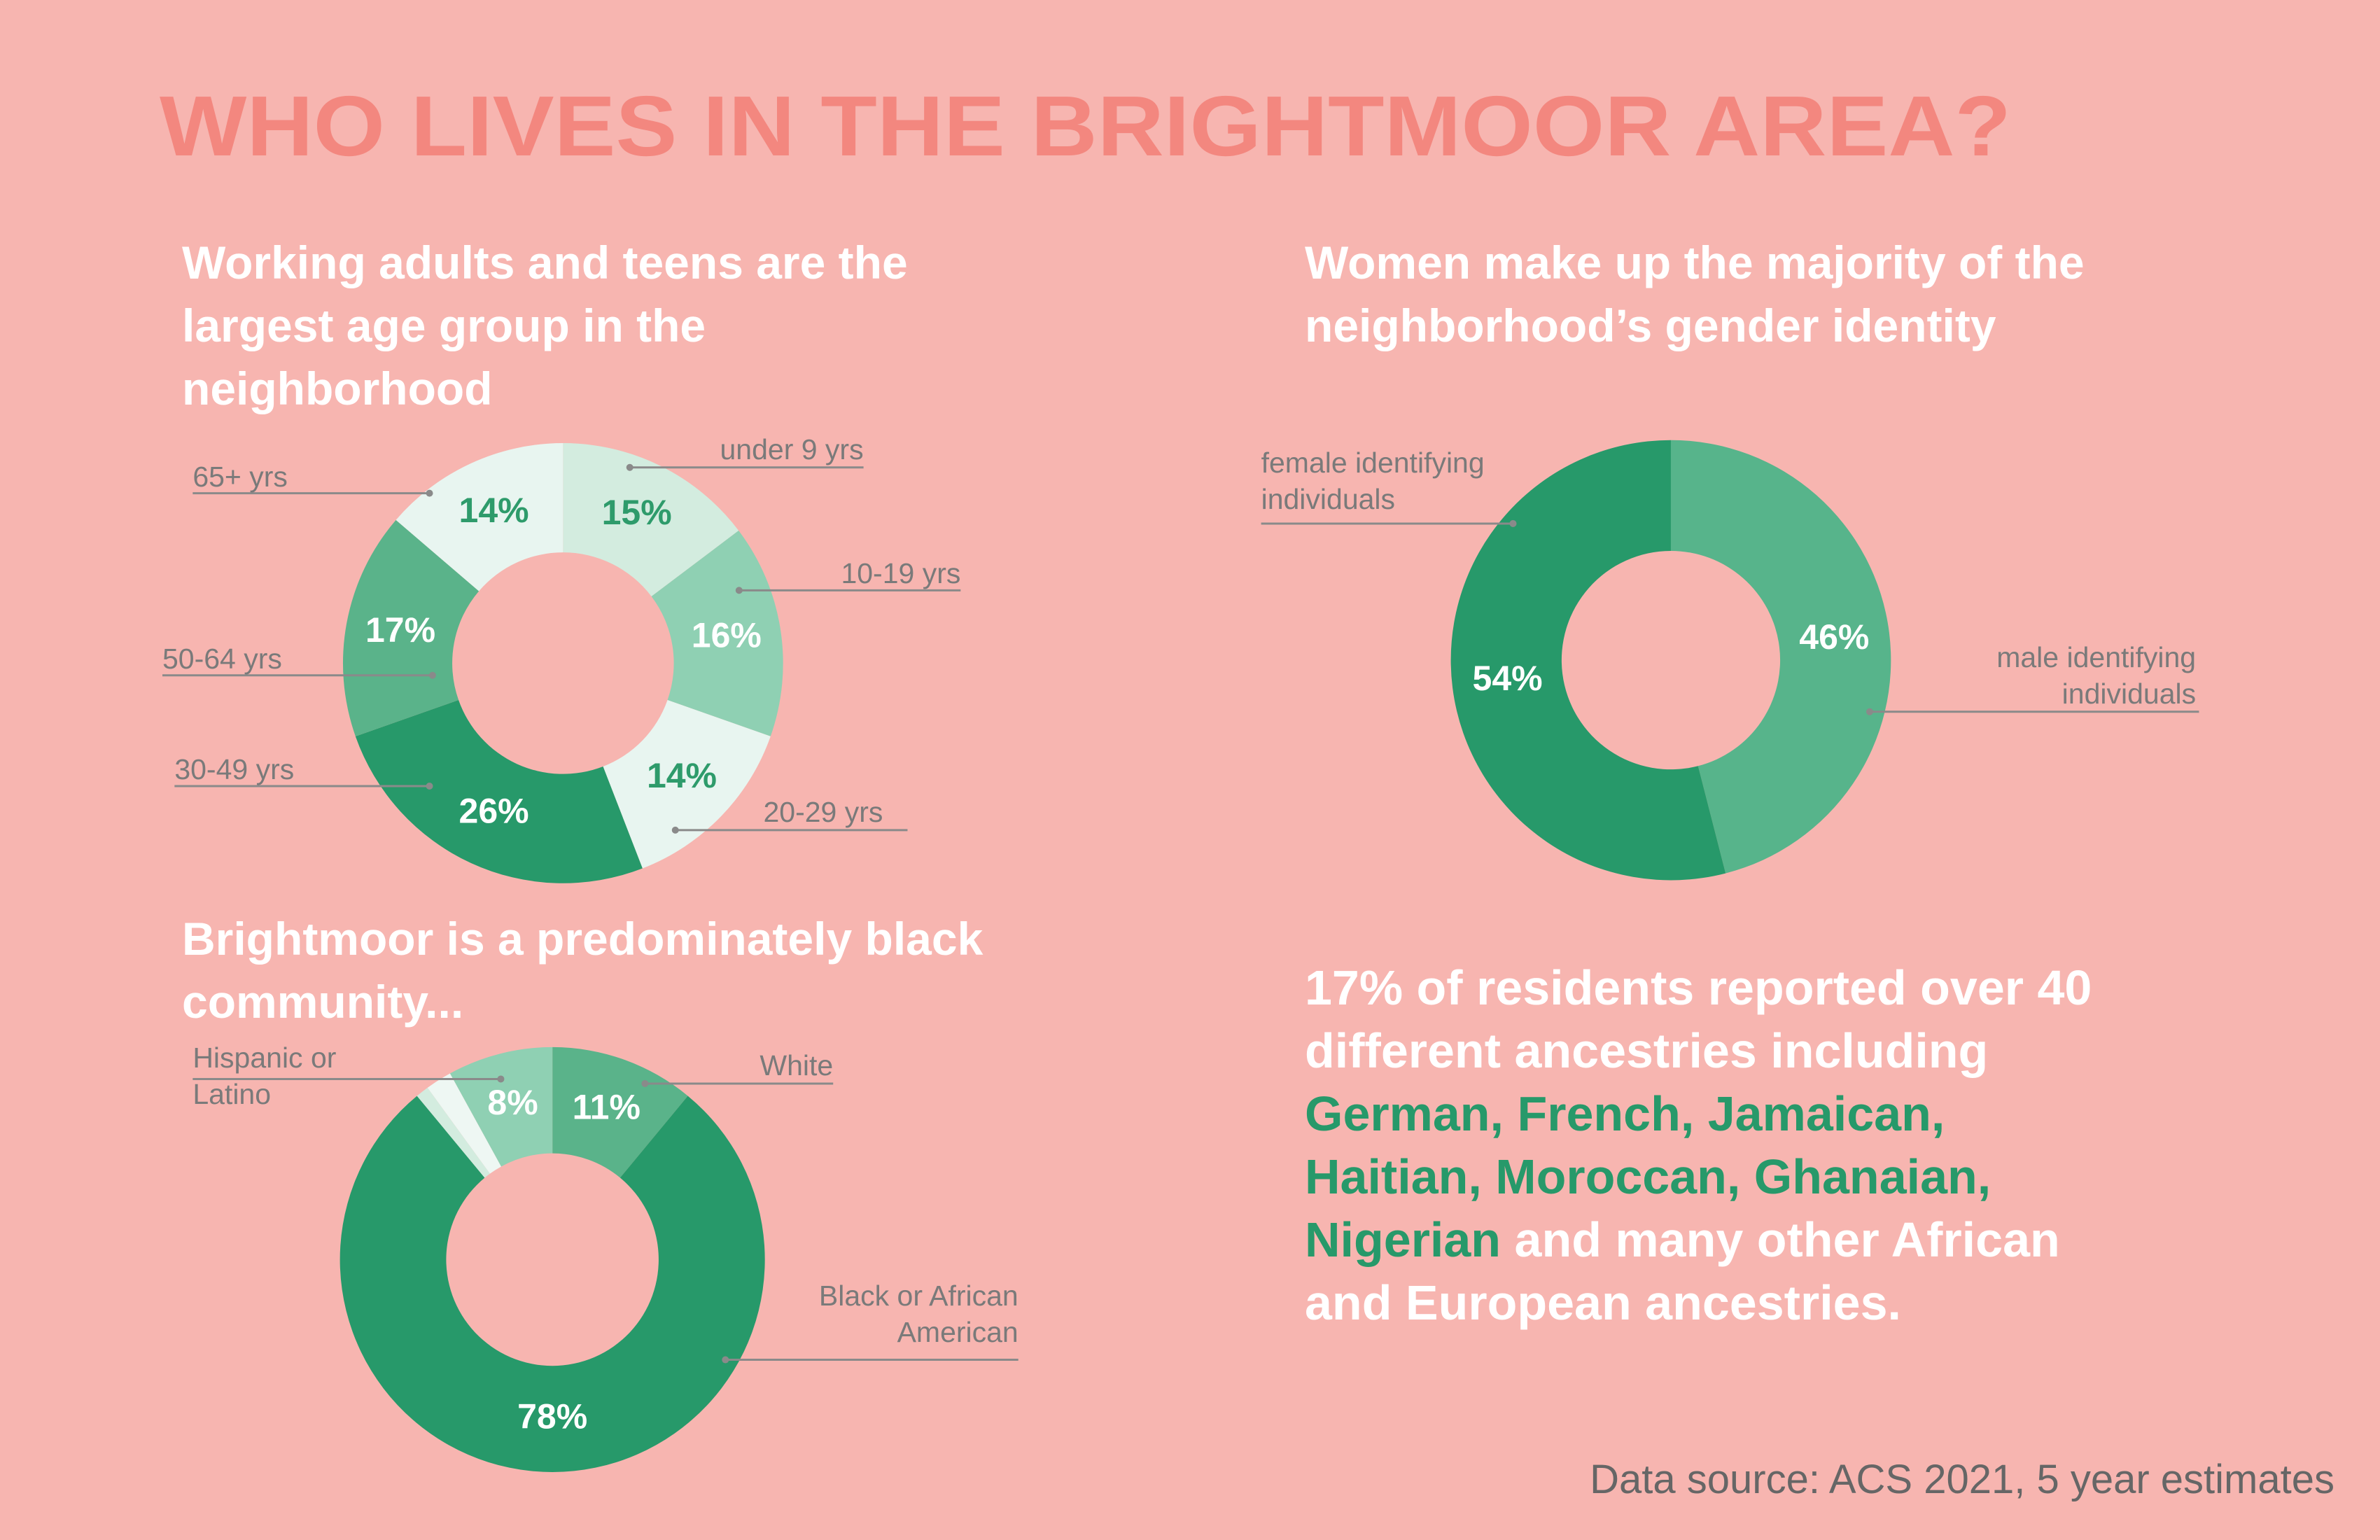 This screenshot has height=1540, width=2380. Describe the element at coordinates (1085, 126) in the screenshot. I see `page-title: WHO LIVES IN THE BRIGHTMOOR AREA?` at that location.